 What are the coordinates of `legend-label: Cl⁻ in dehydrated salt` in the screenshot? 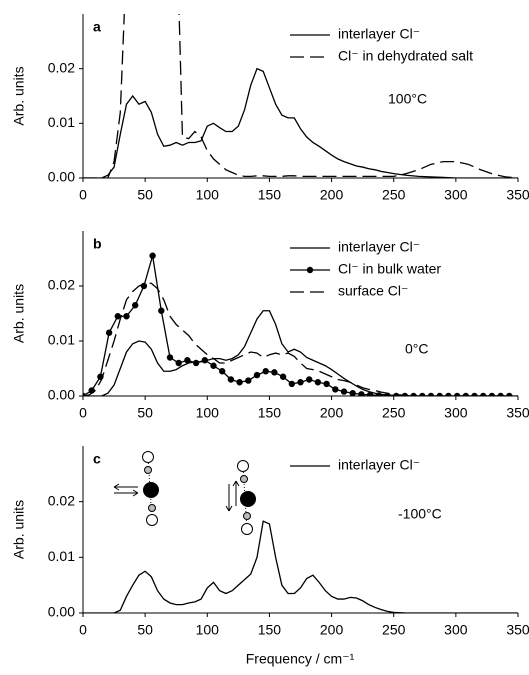 It's located at (405, 56).